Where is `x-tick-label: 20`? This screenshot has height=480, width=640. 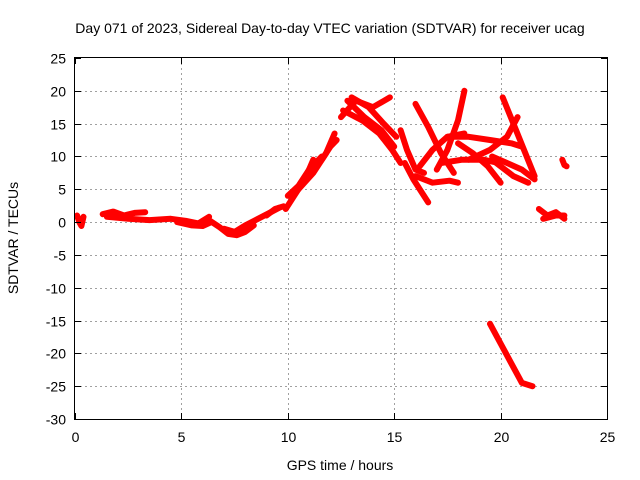 x-tick-label: 20 is located at coordinates (502, 437).